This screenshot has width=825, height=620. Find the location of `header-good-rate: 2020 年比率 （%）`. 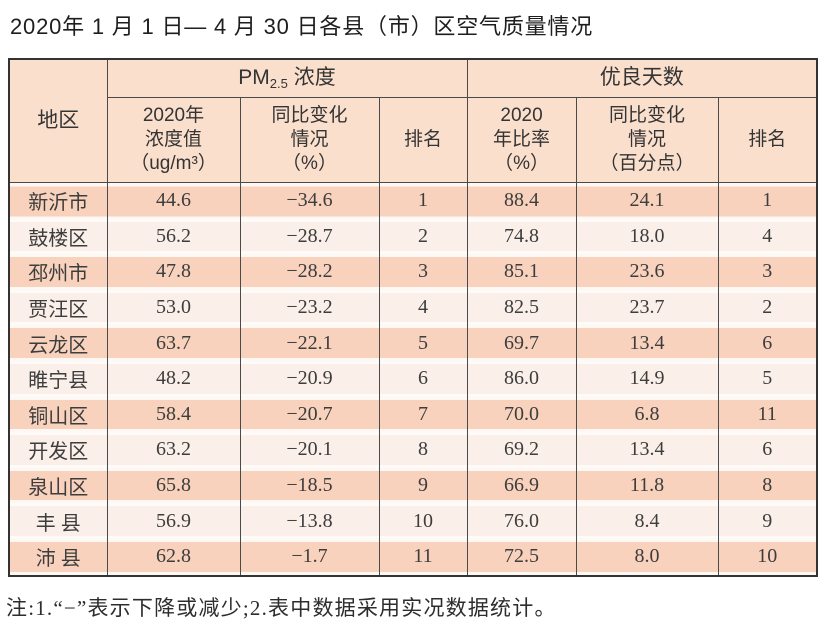

header-good-rate: 2020 年比率 （%） is located at coordinates (521, 140).